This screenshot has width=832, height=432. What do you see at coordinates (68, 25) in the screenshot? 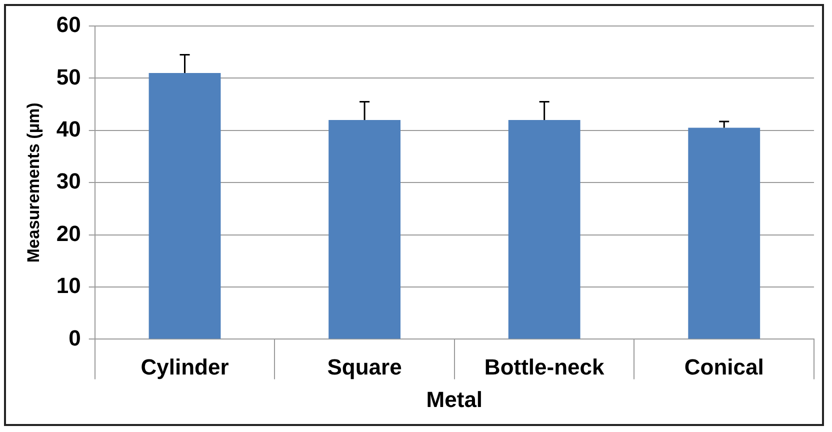
I see `y-tick-label: 60` at bounding box center [68, 25].